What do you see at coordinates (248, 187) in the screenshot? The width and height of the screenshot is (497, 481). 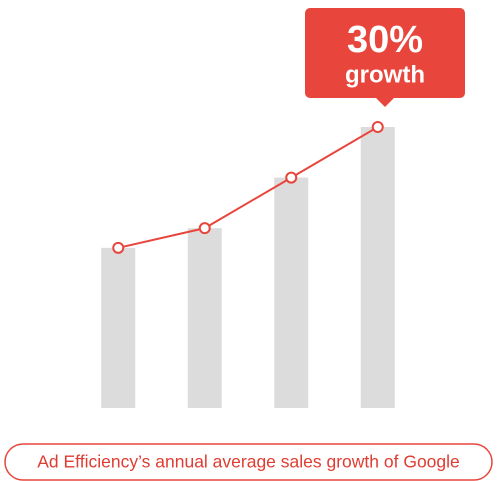 I see `trend-line` at bounding box center [248, 187].